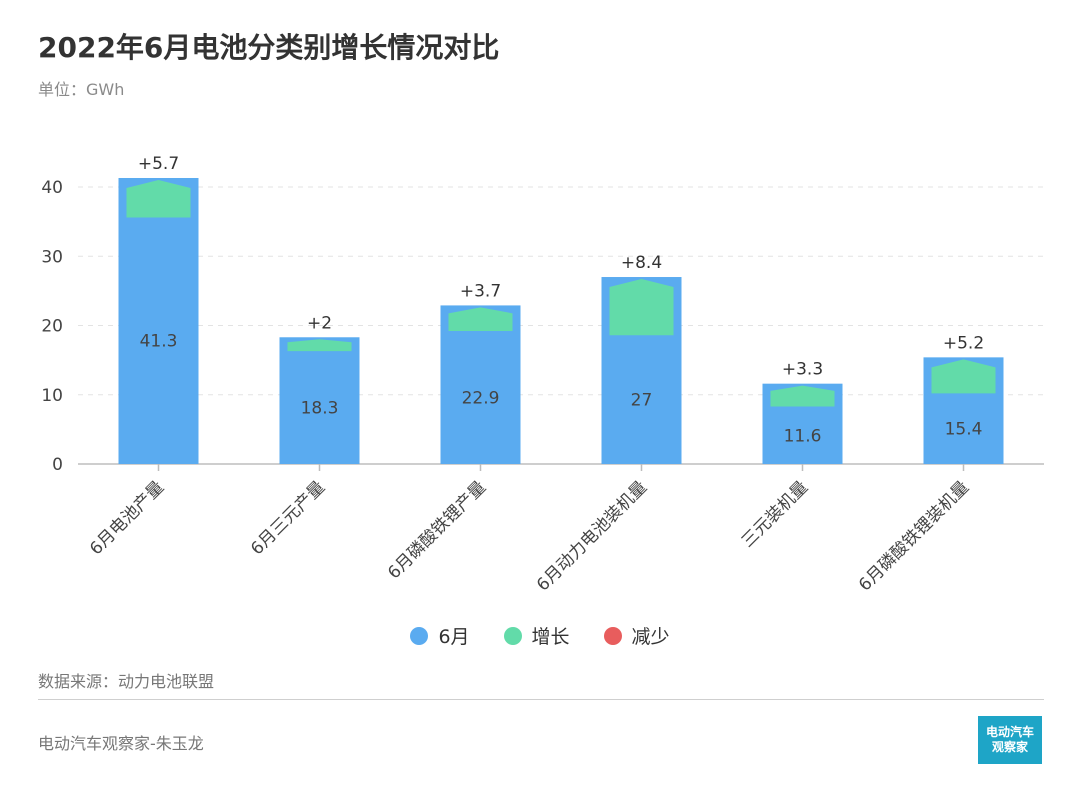 The width and height of the screenshot is (1080, 787). I want to click on legend-dot-decrease, so click(612, 635).